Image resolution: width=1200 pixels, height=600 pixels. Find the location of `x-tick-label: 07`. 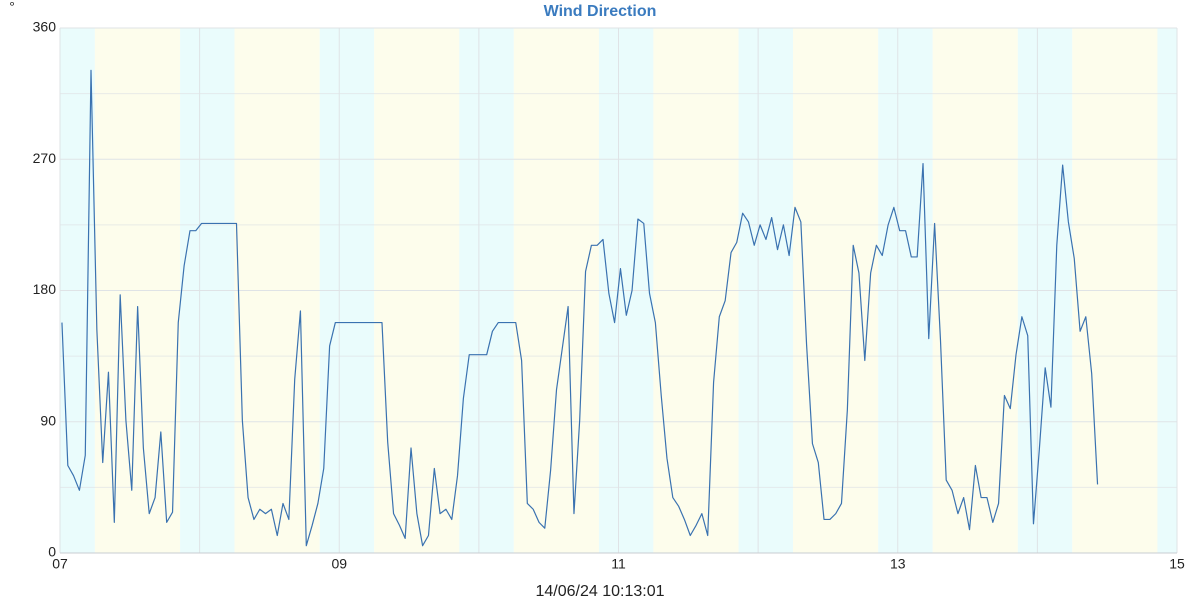

x-tick-label: 07 is located at coordinates (60, 564).